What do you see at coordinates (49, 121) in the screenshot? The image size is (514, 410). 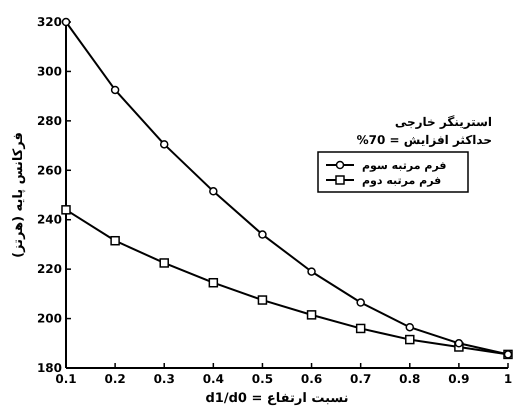 I see `y-tick-label: 280` at bounding box center [49, 121].